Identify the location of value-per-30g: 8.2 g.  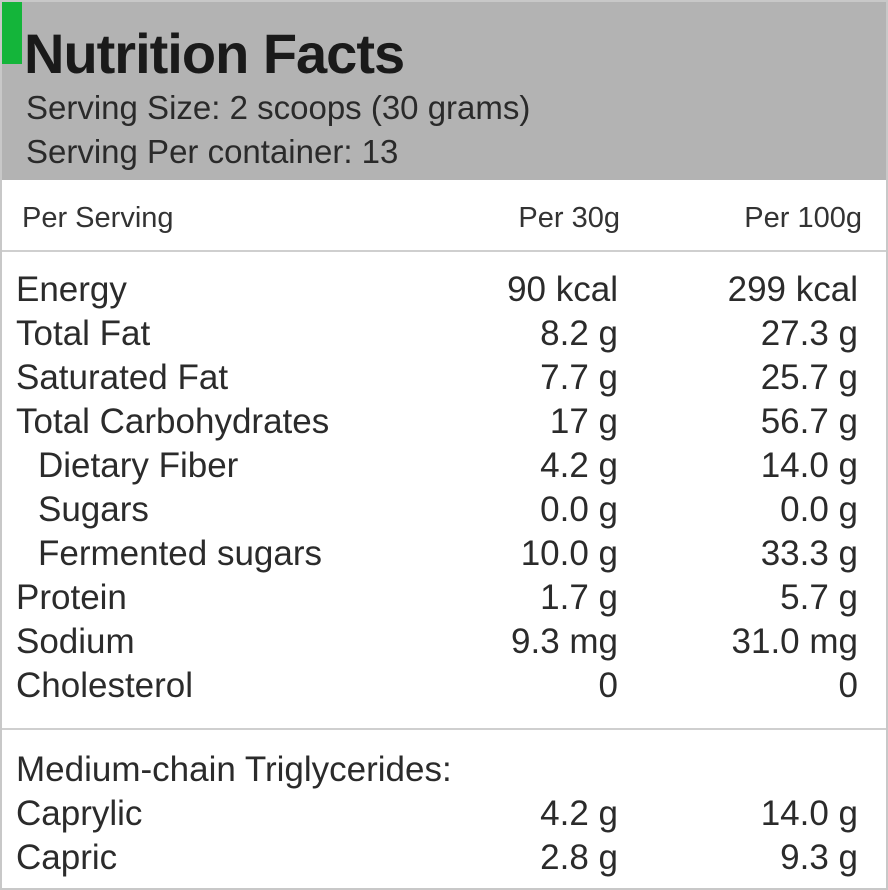
(579, 333).